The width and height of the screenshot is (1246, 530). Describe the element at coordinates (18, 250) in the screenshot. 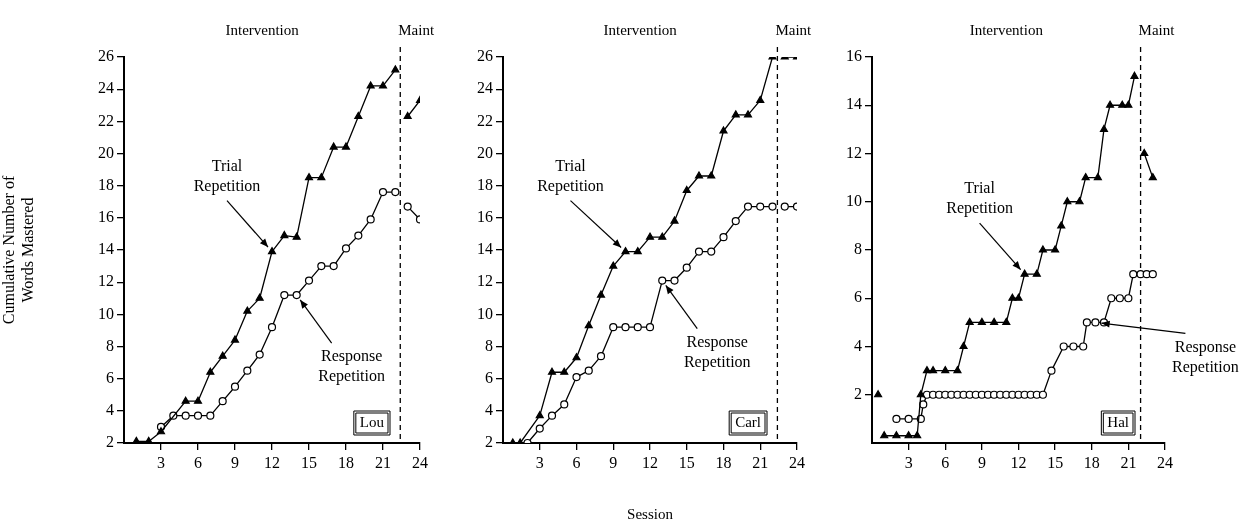

I see `y-axis-title: Cumulative Number of Words Mastered` at that location.